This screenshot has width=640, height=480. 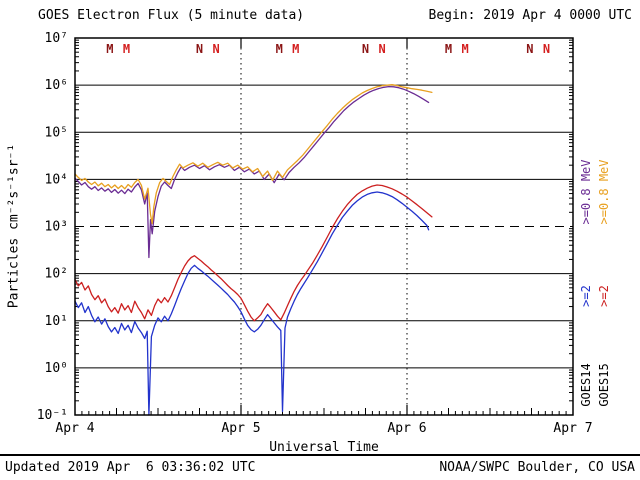 What do you see at coordinates (56, 274) in the screenshot?
I see `y-tick-label: 10²` at bounding box center [56, 274].